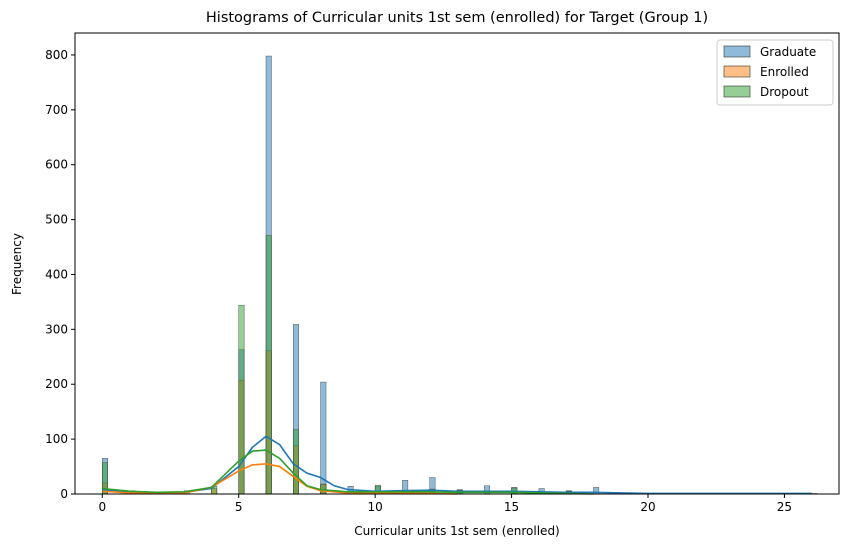  What do you see at coordinates (375, 507) in the screenshot?
I see `x-tick-label: 10` at bounding box center [375, 507].